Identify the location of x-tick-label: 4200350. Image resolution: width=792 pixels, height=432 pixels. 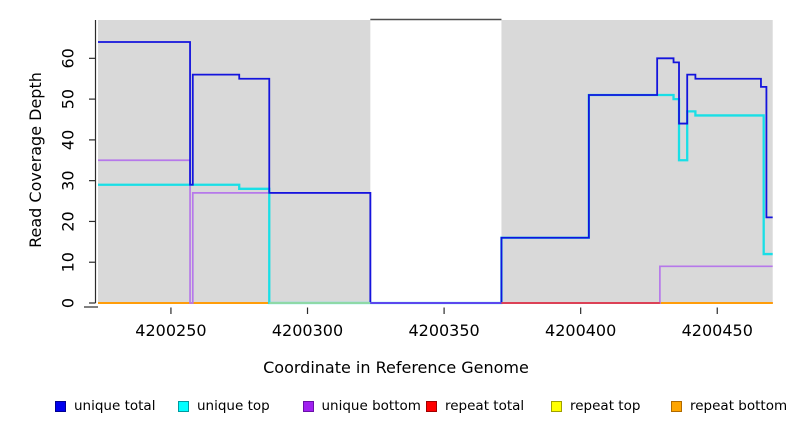
(443, 330).